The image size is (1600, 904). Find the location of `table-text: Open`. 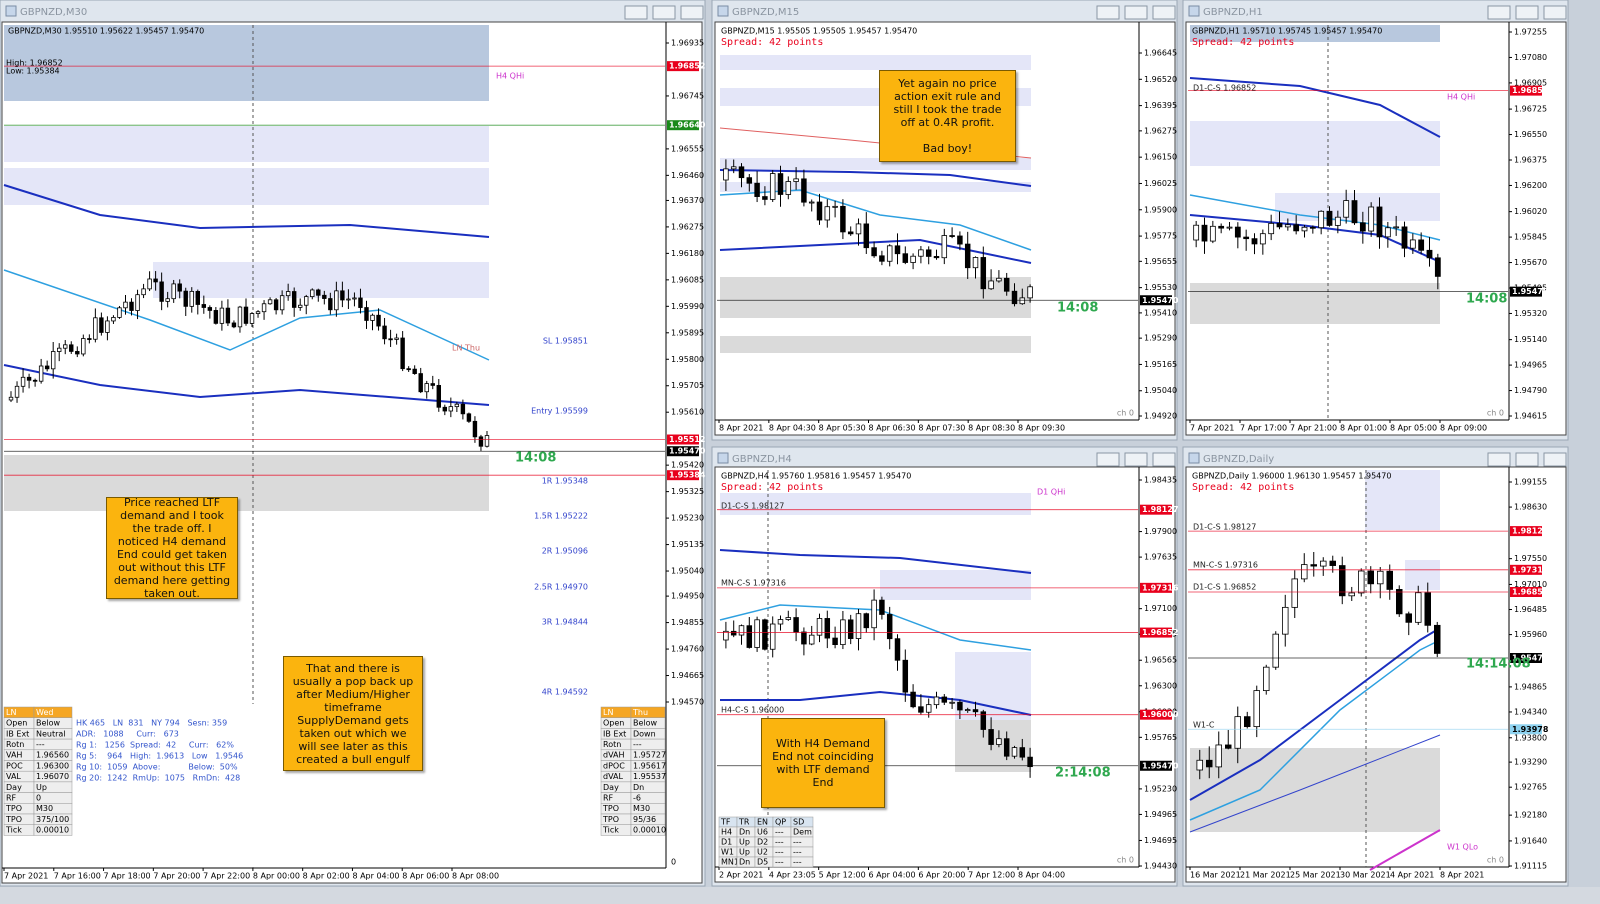

table-text: Open is located at coordinates (613, 723).